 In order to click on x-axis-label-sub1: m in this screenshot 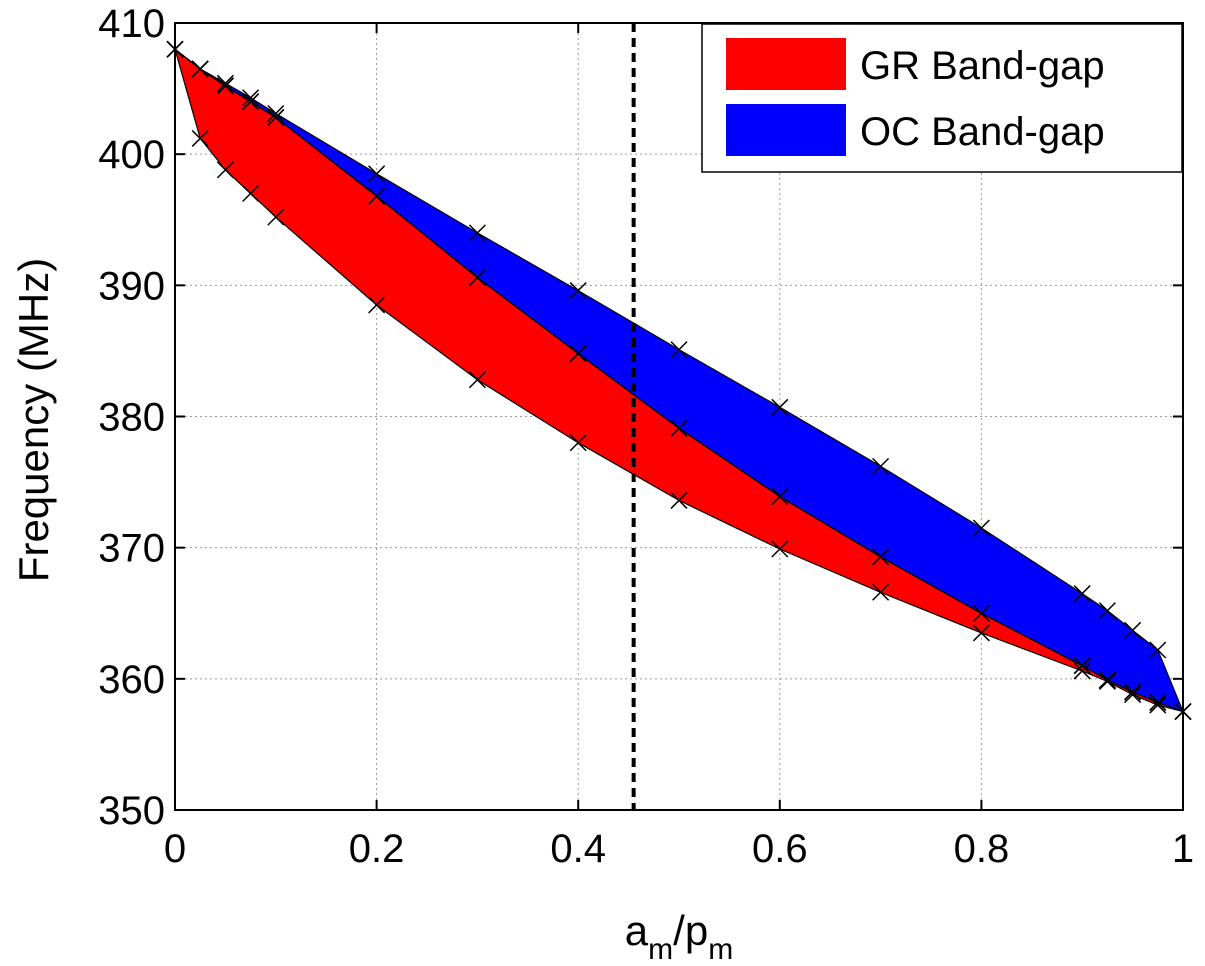, I will do `click(660, 949)`.